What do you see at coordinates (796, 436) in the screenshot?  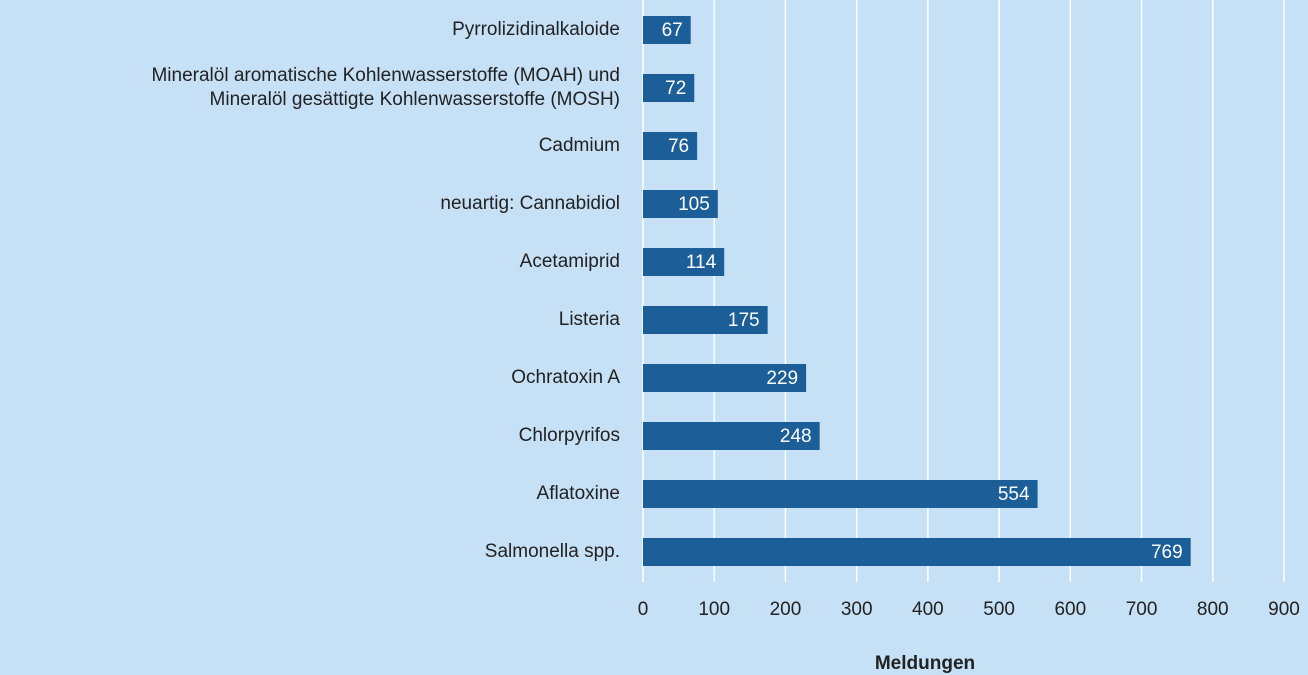 I see `value-label: 248` at bounding box center [796, 436].